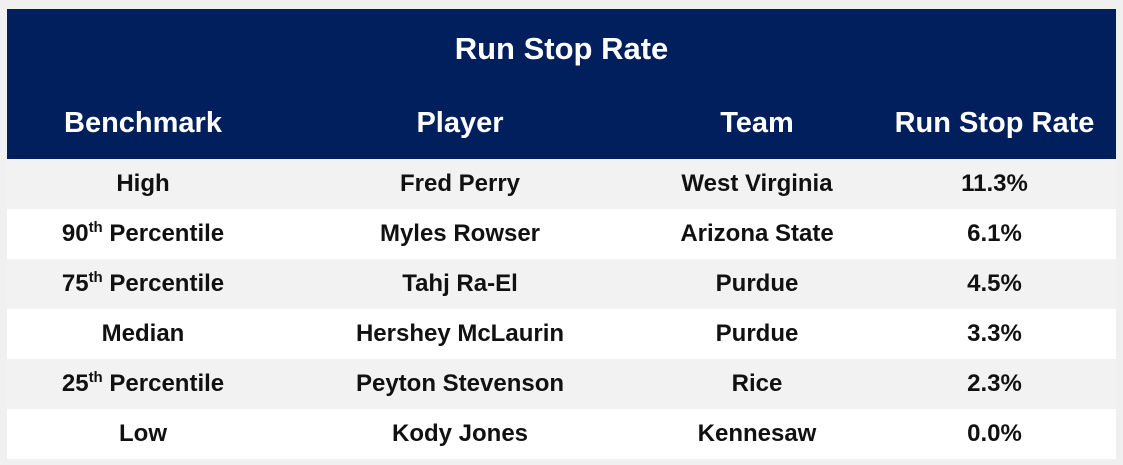 The height and width of the screenshot is (465, 1123). What do you see at coordinates (561, 284) in the screenshot?
I see `table-row: 75th Percentile Tahj Ra-El Purdue 4.5%` at bounding box center [561, 284].